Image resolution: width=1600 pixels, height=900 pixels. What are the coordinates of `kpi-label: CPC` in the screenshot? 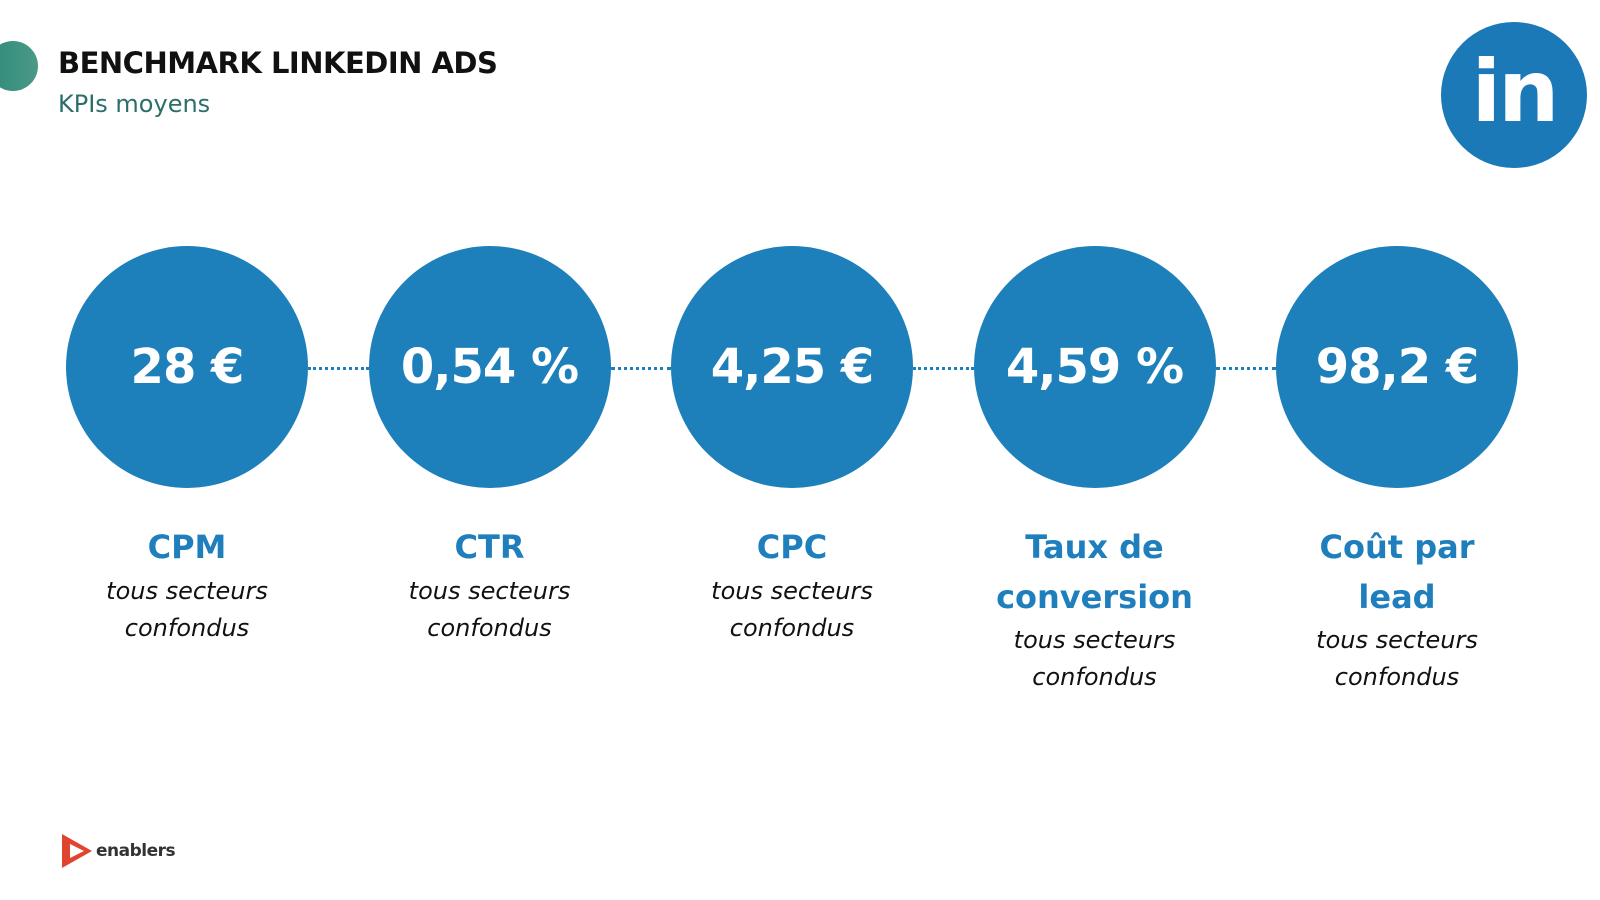 It's located at (792, 547).